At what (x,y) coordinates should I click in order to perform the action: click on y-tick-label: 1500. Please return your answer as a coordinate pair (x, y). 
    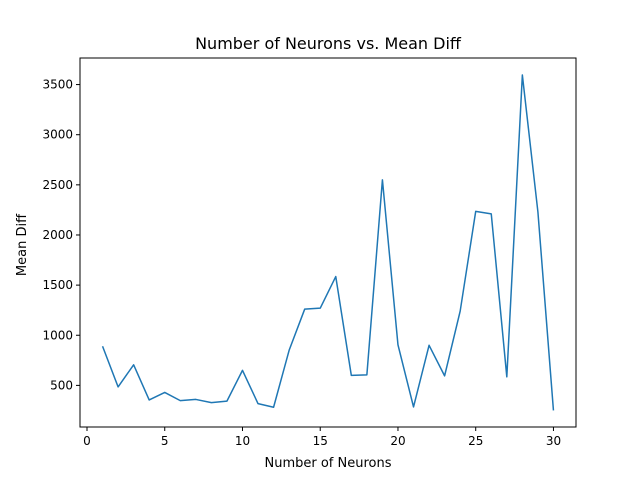
    Looking at the image, I should click on (57, 285).